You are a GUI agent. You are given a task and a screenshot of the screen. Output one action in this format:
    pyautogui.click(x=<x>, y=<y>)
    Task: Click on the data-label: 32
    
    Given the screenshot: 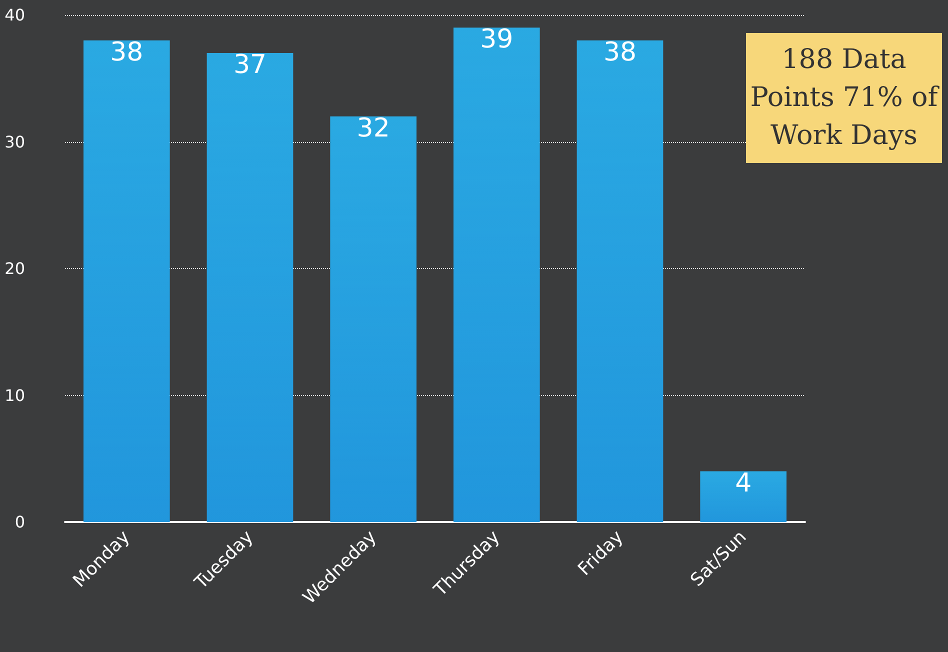 What is the action you would take?
    pyautogui.click(x=373, y=128)
    